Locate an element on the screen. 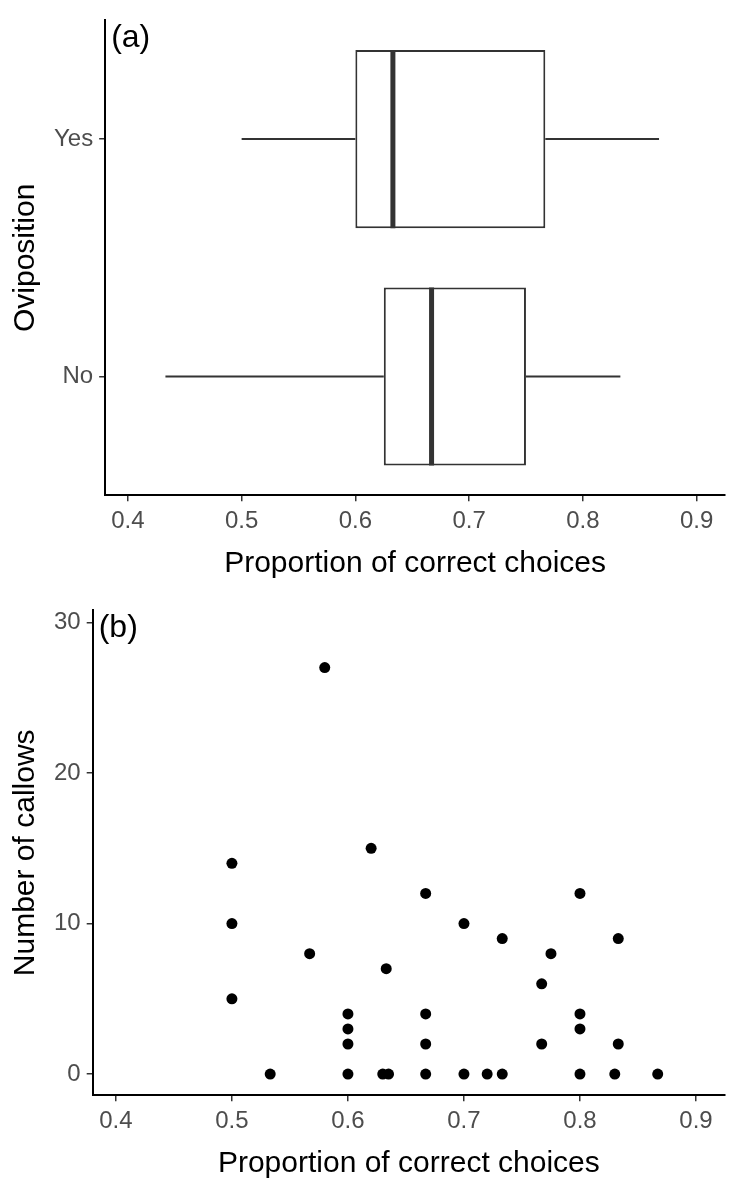 This screenshot has height=1190, width=735. y-tick-label: 30 is located at coordinates (67, 621).